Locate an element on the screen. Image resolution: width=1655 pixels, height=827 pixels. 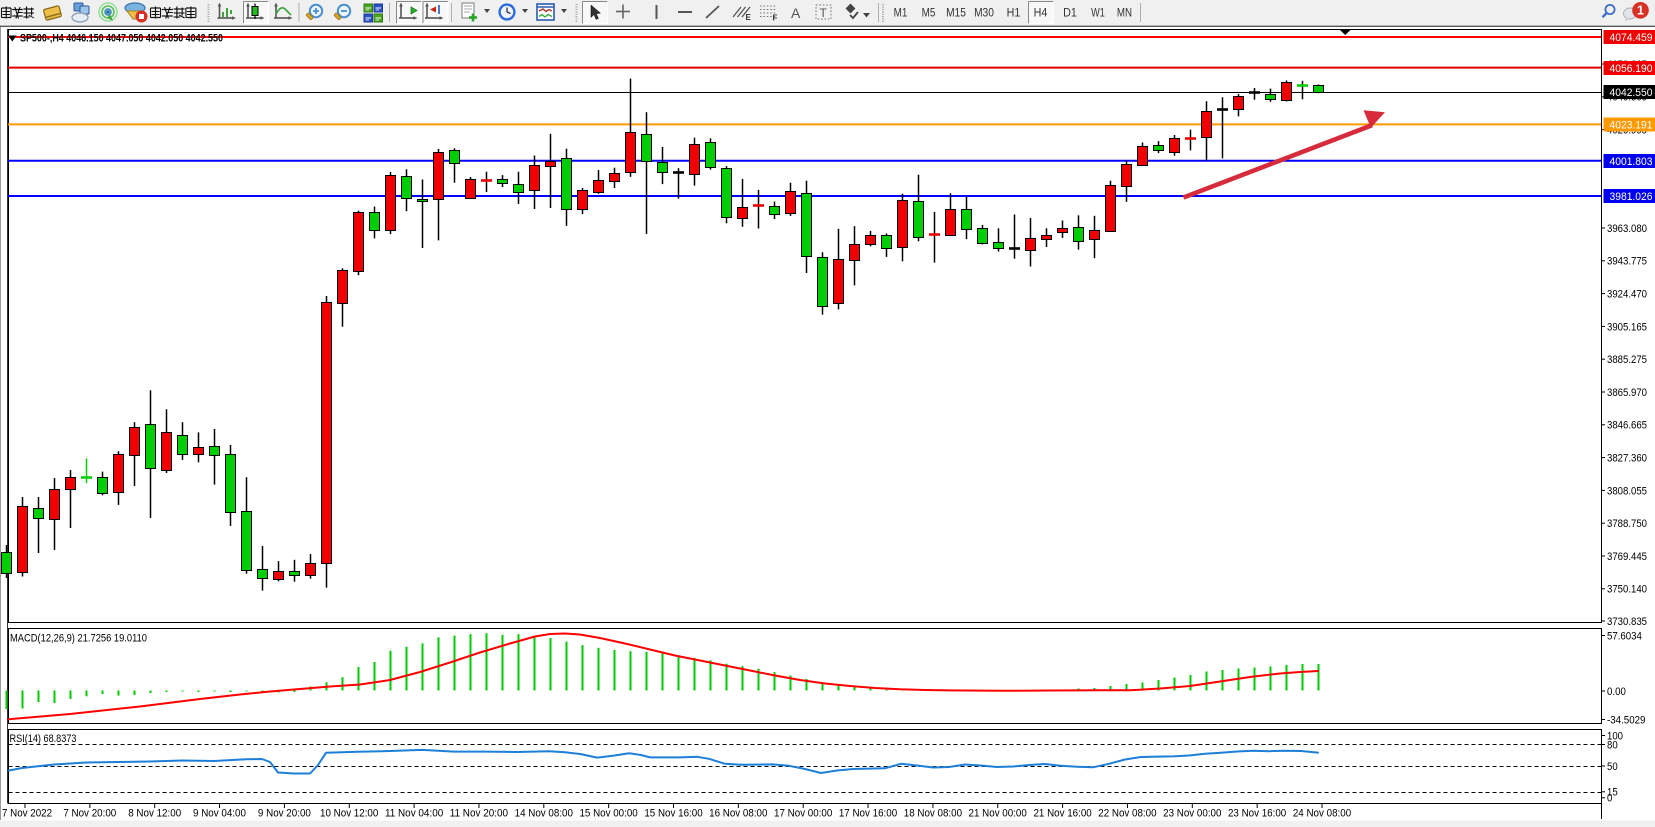
svg-text: 3750.140 is located at coordinates (1627, 590).